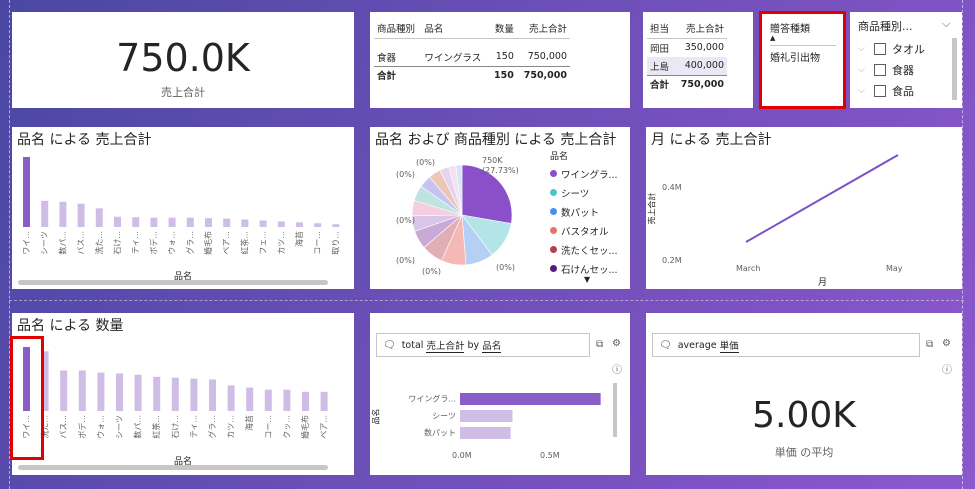  What do you see at coordinates (804, 208) in the screenshot?
I see `chart-card-month: 月 による 売上合計 0.4M 0.2M March May 月 売上合計` at bounding box center [804, 208].